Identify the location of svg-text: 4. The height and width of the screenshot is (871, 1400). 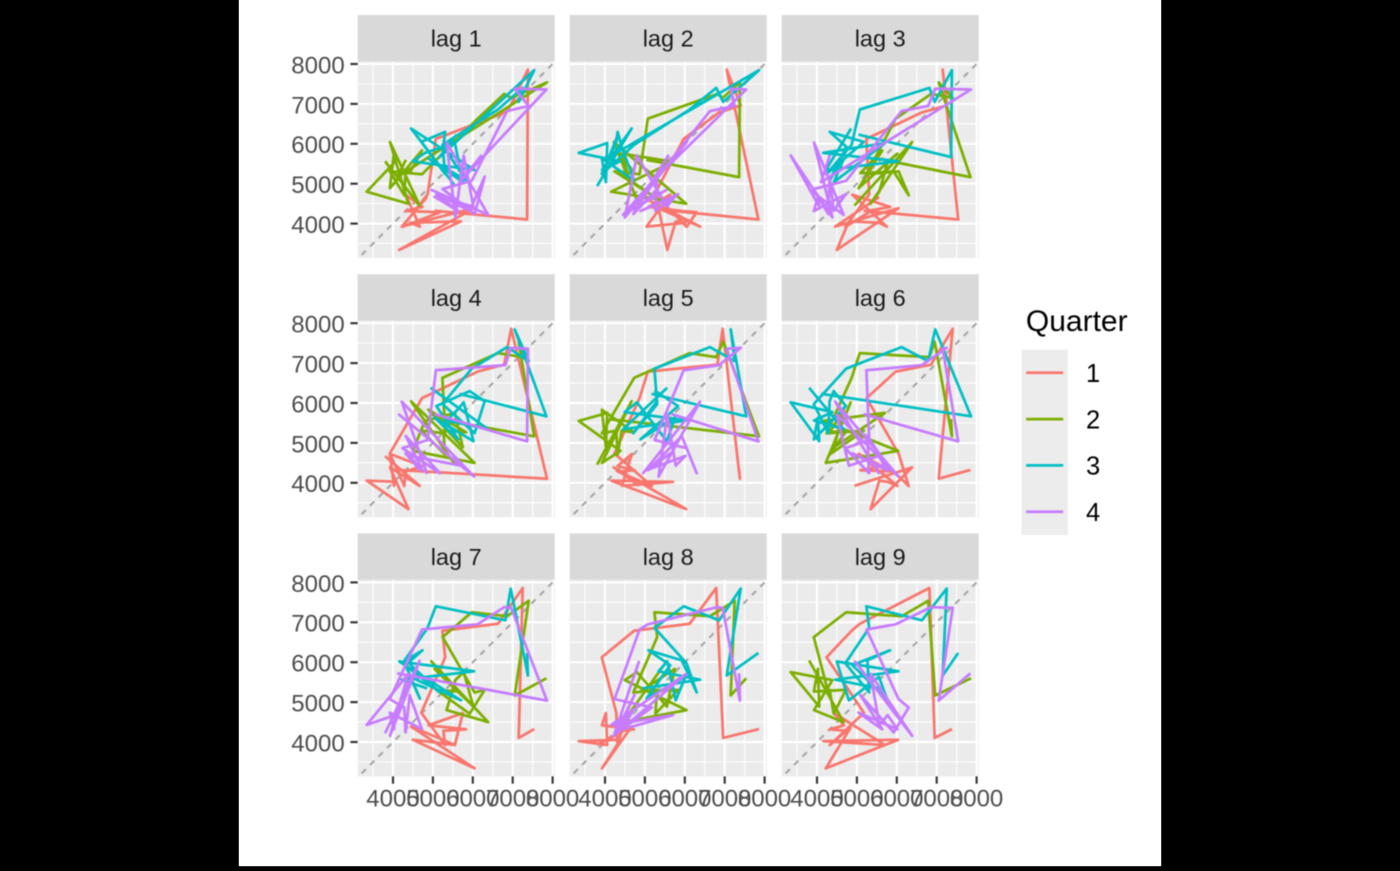
(1093, 513).